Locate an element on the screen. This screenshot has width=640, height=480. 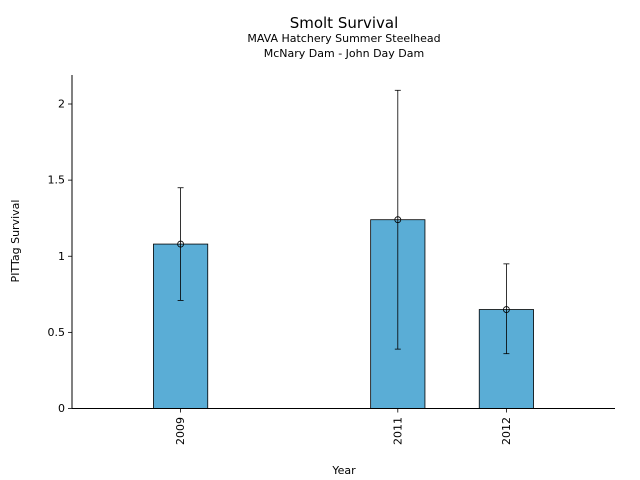
chart-title: Smolt Survival is located at coordinates (344, 23).